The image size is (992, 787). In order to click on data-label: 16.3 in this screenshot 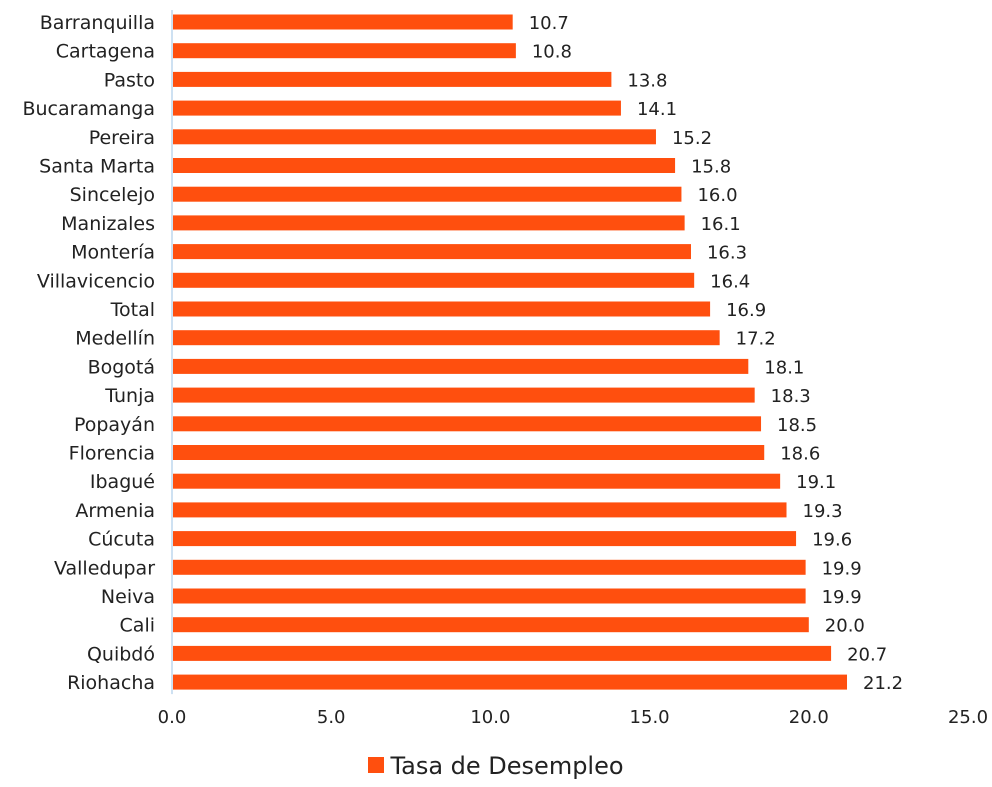, I will do `click(727, 253)`.